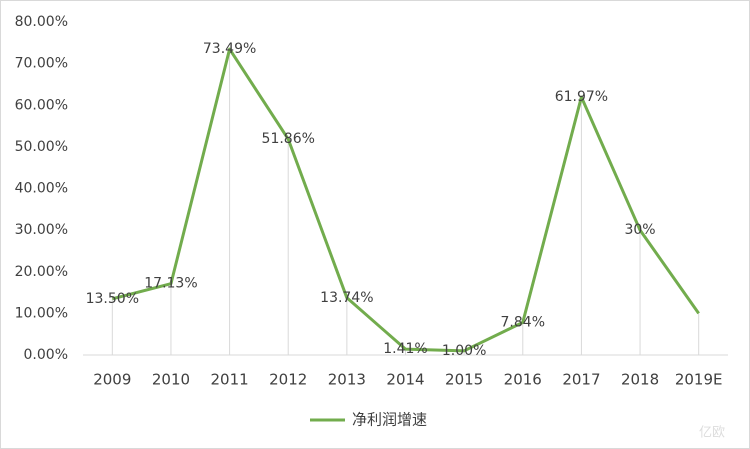 This screenshot has height=449, width=750. Describe the element at coordinates (288, 380) in the screenshot. I see `x-tick-label: 2012` at that location.